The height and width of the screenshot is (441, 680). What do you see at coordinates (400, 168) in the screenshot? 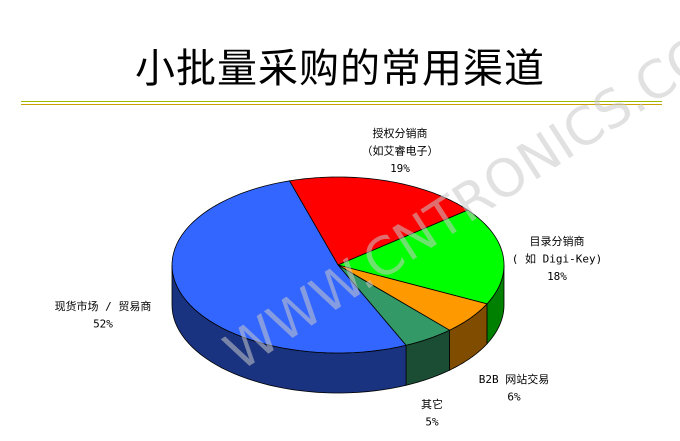
I see `slice-value-label: 19%` at bounding box center [400, 168].